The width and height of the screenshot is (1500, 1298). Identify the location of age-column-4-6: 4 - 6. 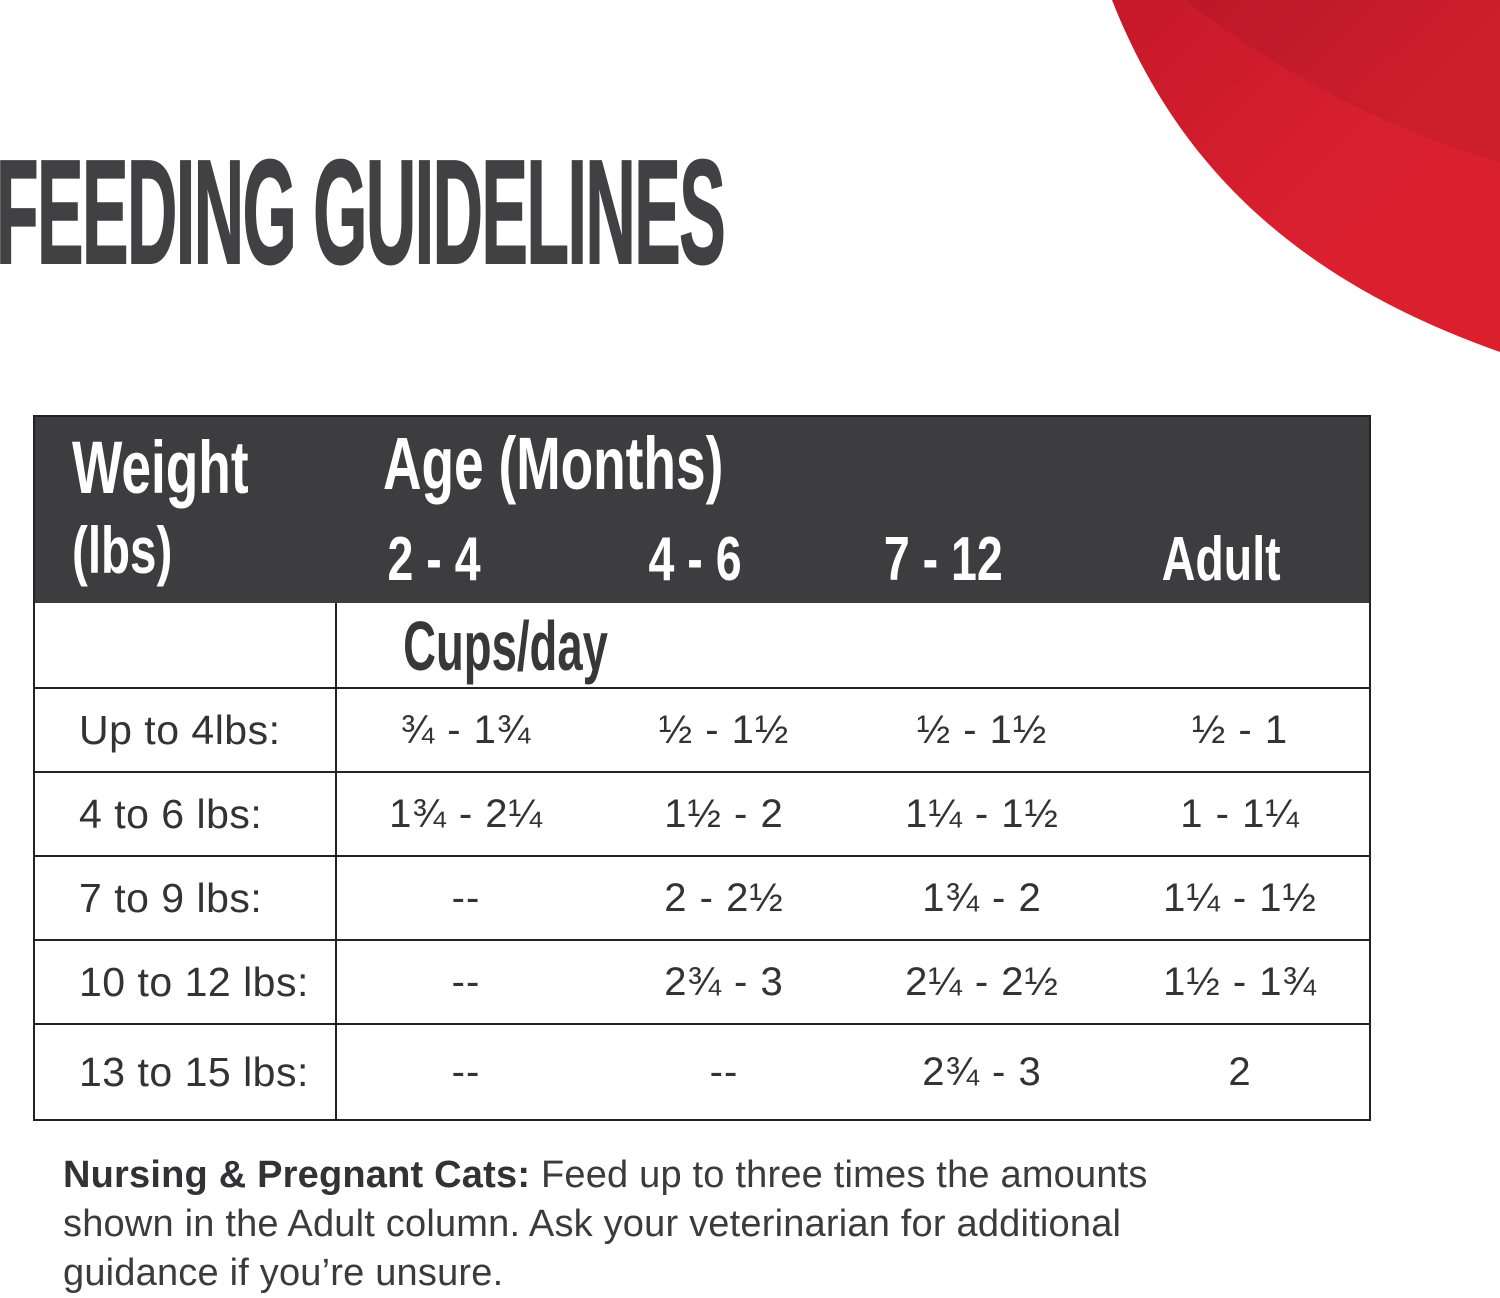
(695, 559).